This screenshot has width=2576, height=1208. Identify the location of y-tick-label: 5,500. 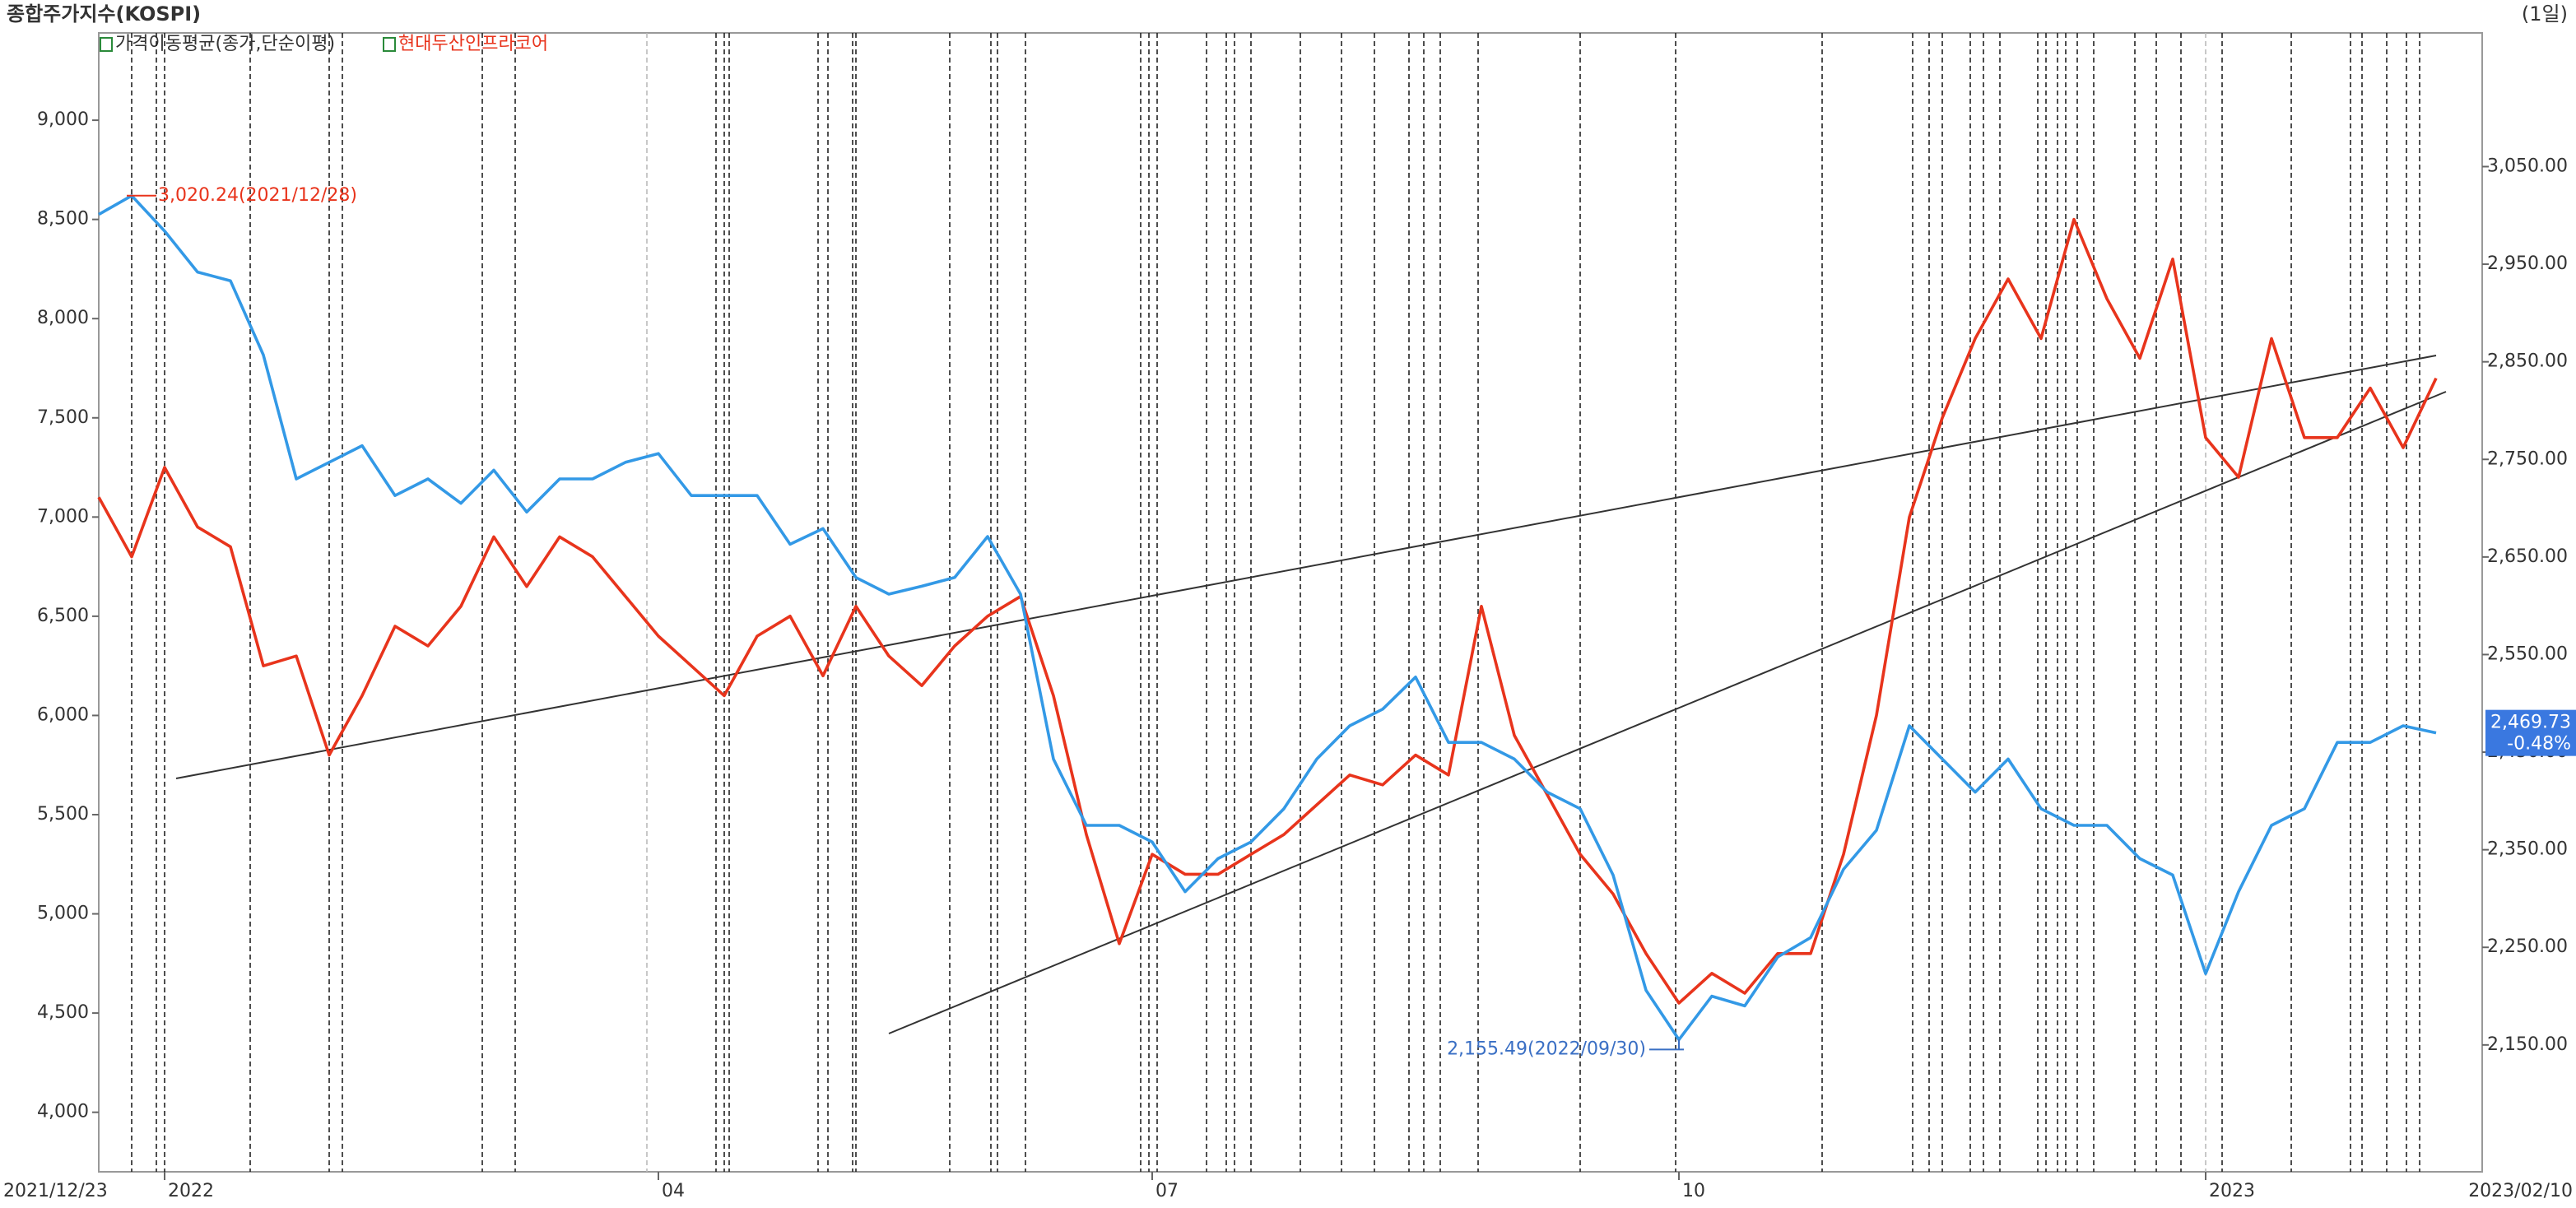
(63, 815).